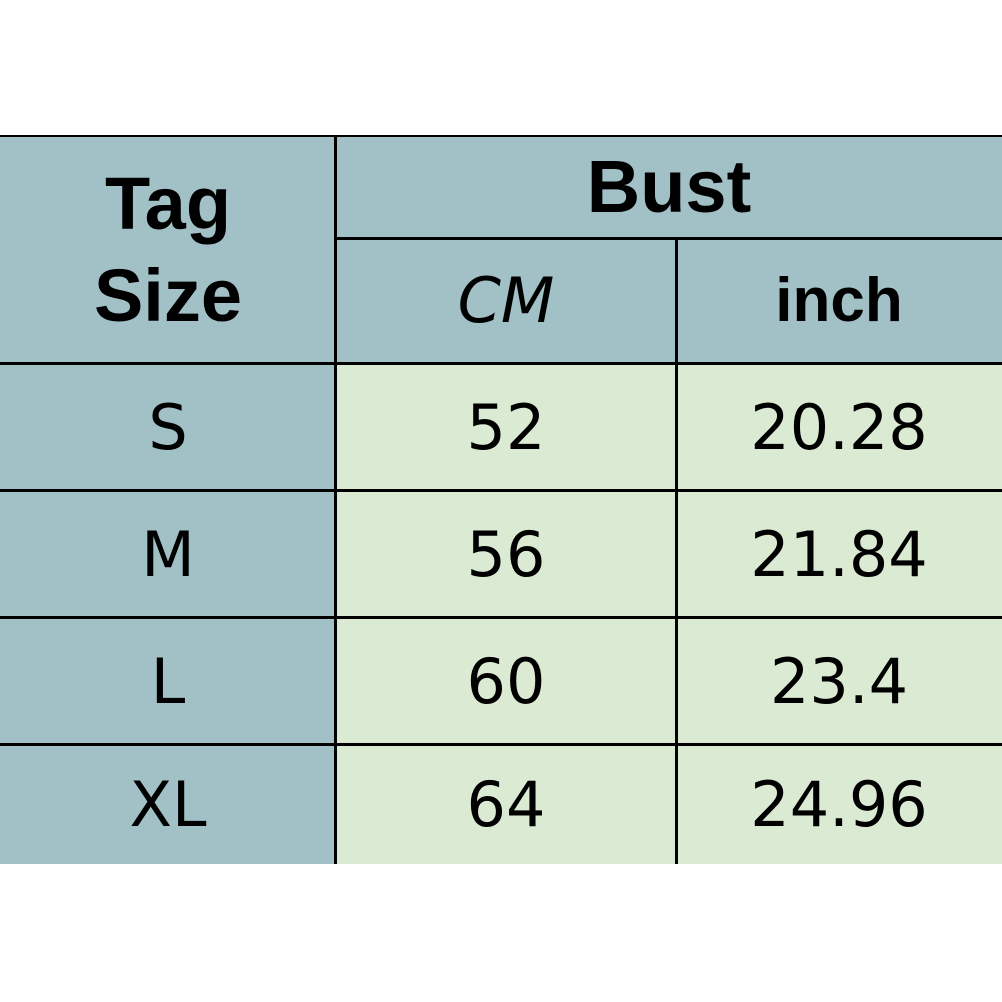 This screenshot has width=1002, height=1002. What do you see at coordinates (506, 804) in the screenshot?
I see `cm-cell: 64` at bounding box center [506, 804].